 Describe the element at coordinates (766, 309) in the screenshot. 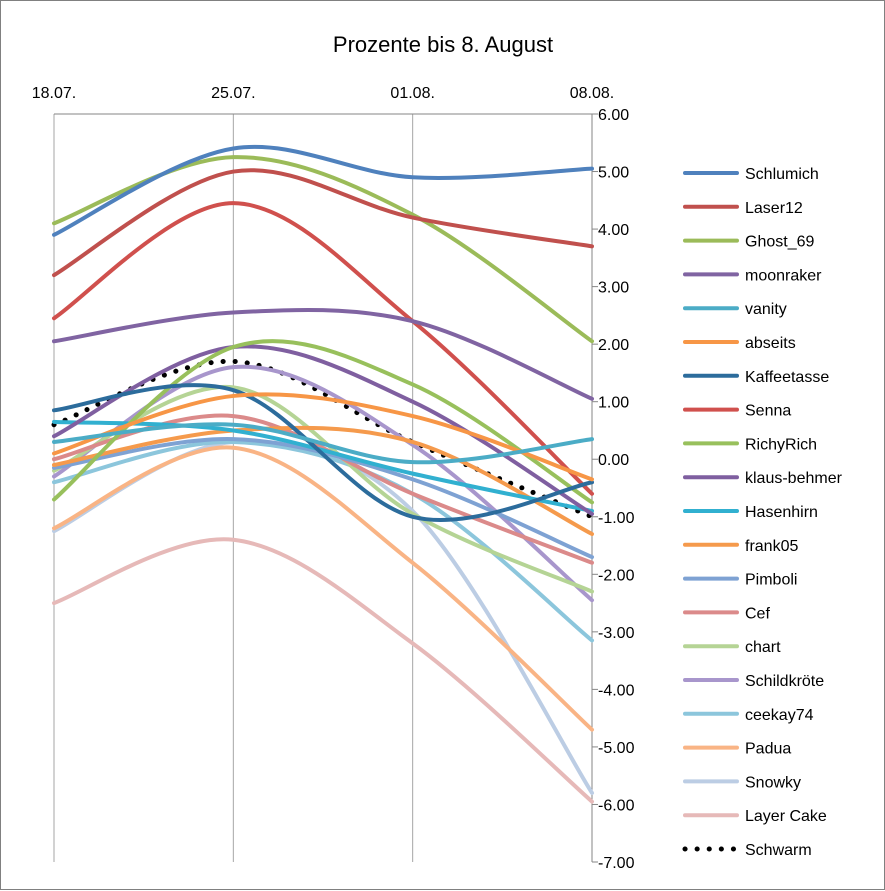

I see `legend-label-vanity: vanity` at that location.